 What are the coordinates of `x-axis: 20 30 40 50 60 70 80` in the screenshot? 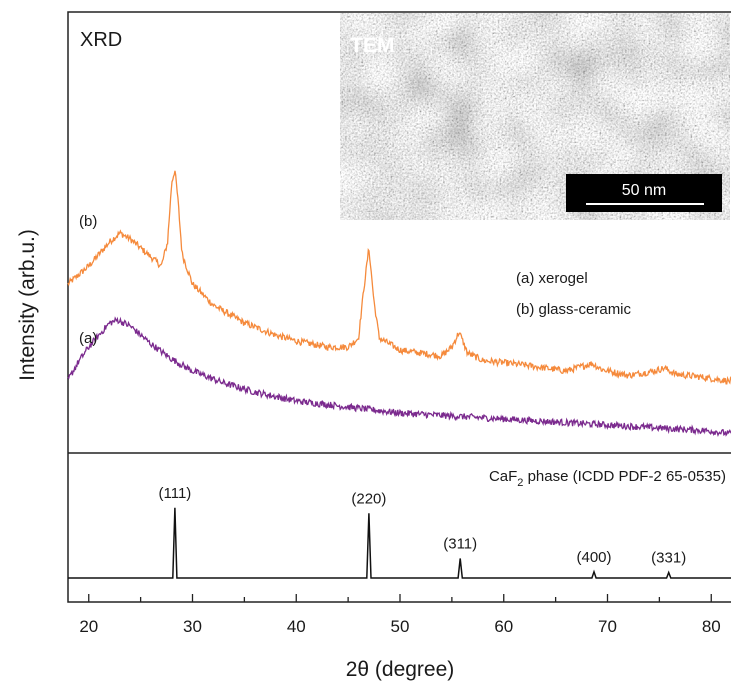 It's located at (400, 615).